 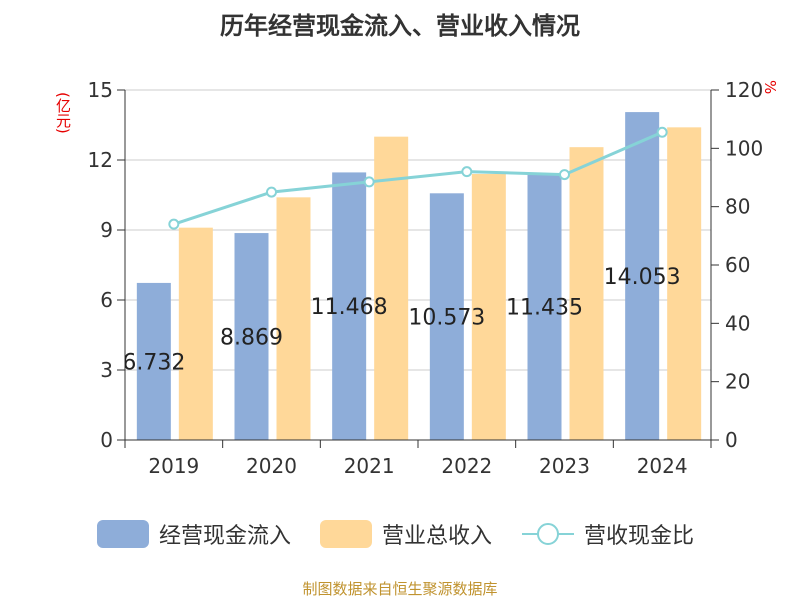 What do you see at coordinates (63, 113) in the screenshot?
I see `left-axis-unit: (亿元)` at bounding box center [63, 113].